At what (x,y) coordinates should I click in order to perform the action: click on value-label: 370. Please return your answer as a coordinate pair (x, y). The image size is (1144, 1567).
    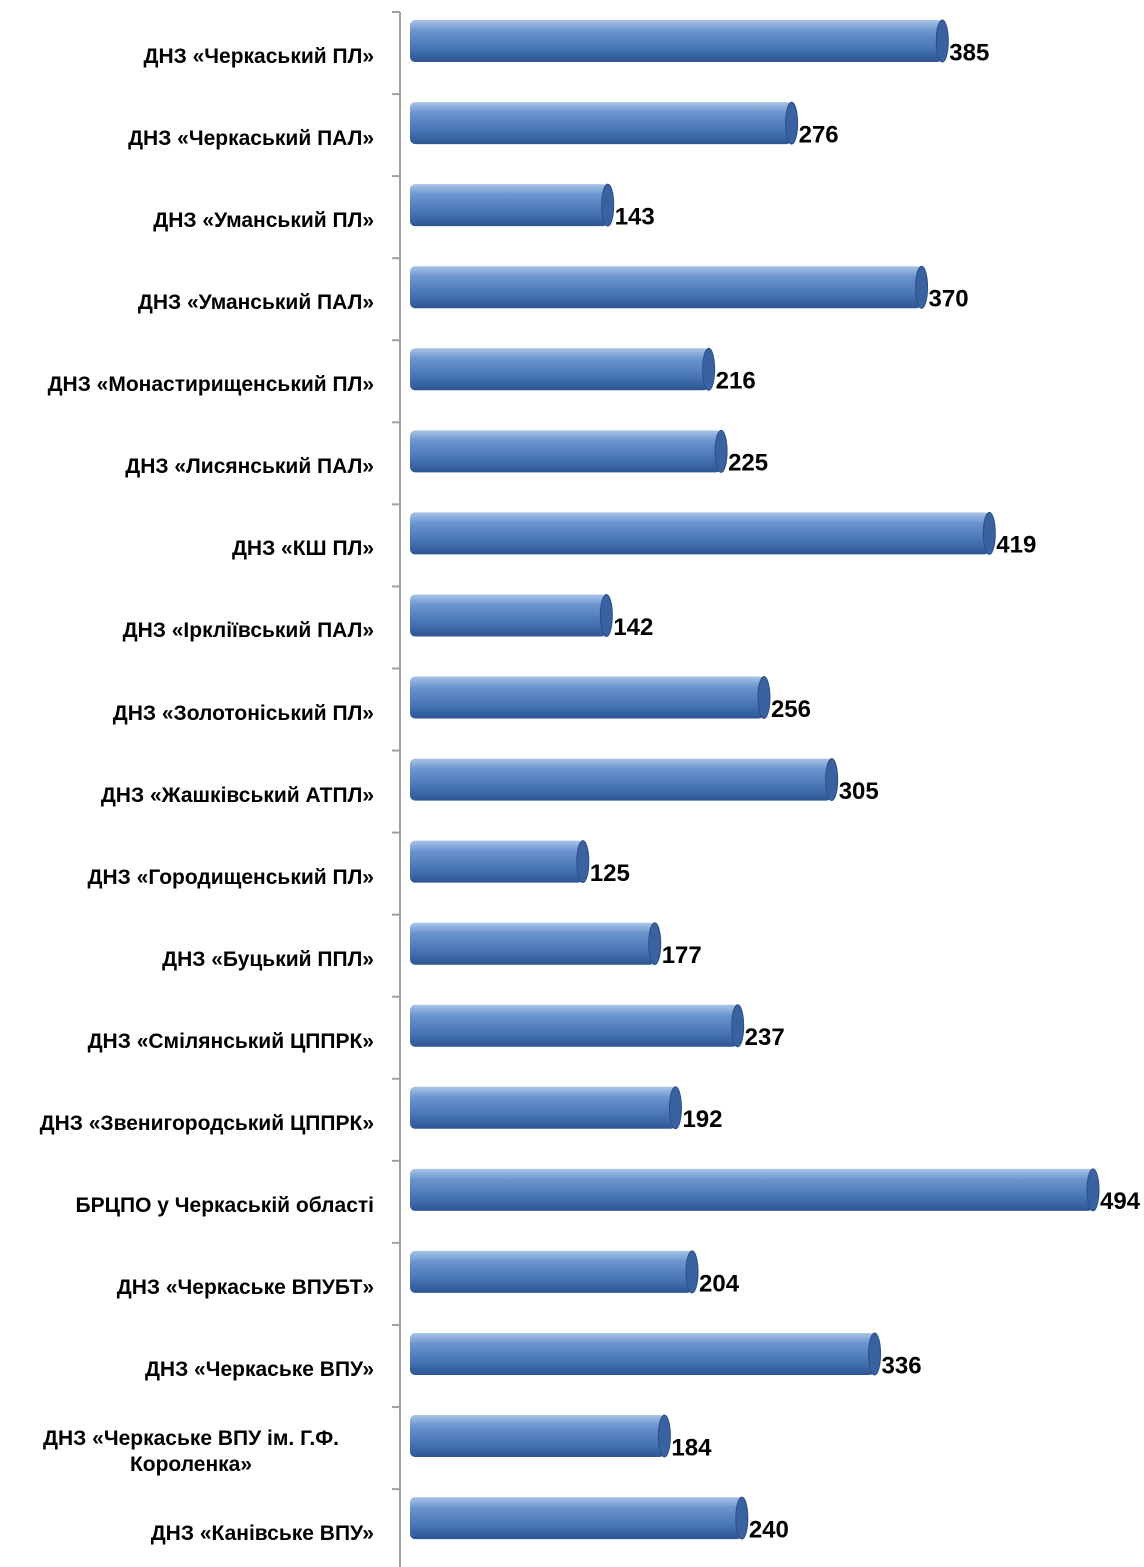
    Looking at the image, I should click on (949, 299).